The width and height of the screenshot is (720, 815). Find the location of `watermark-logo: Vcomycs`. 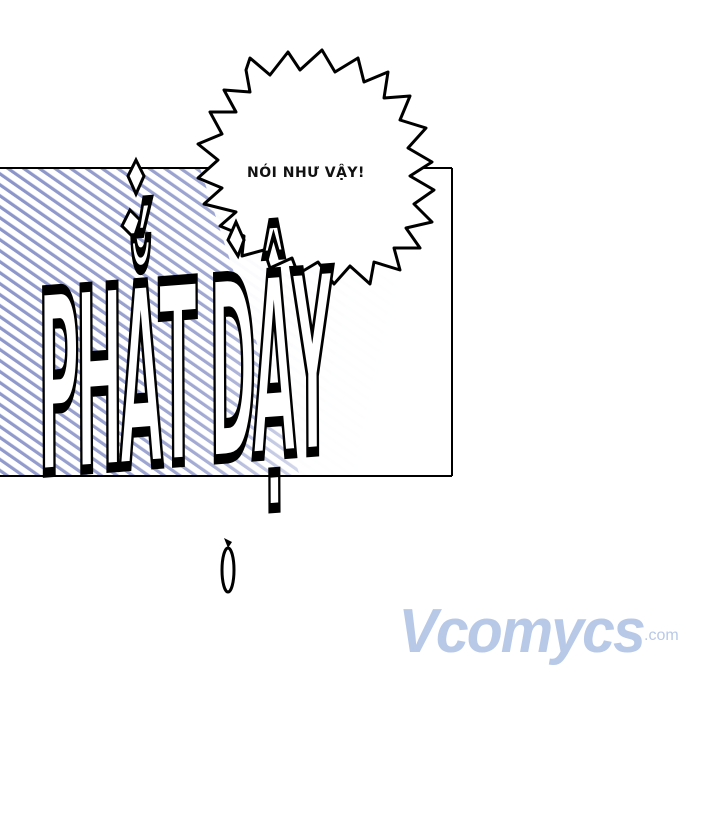

watermark-logo: Vcomycs is located at coordinates (521, 631).